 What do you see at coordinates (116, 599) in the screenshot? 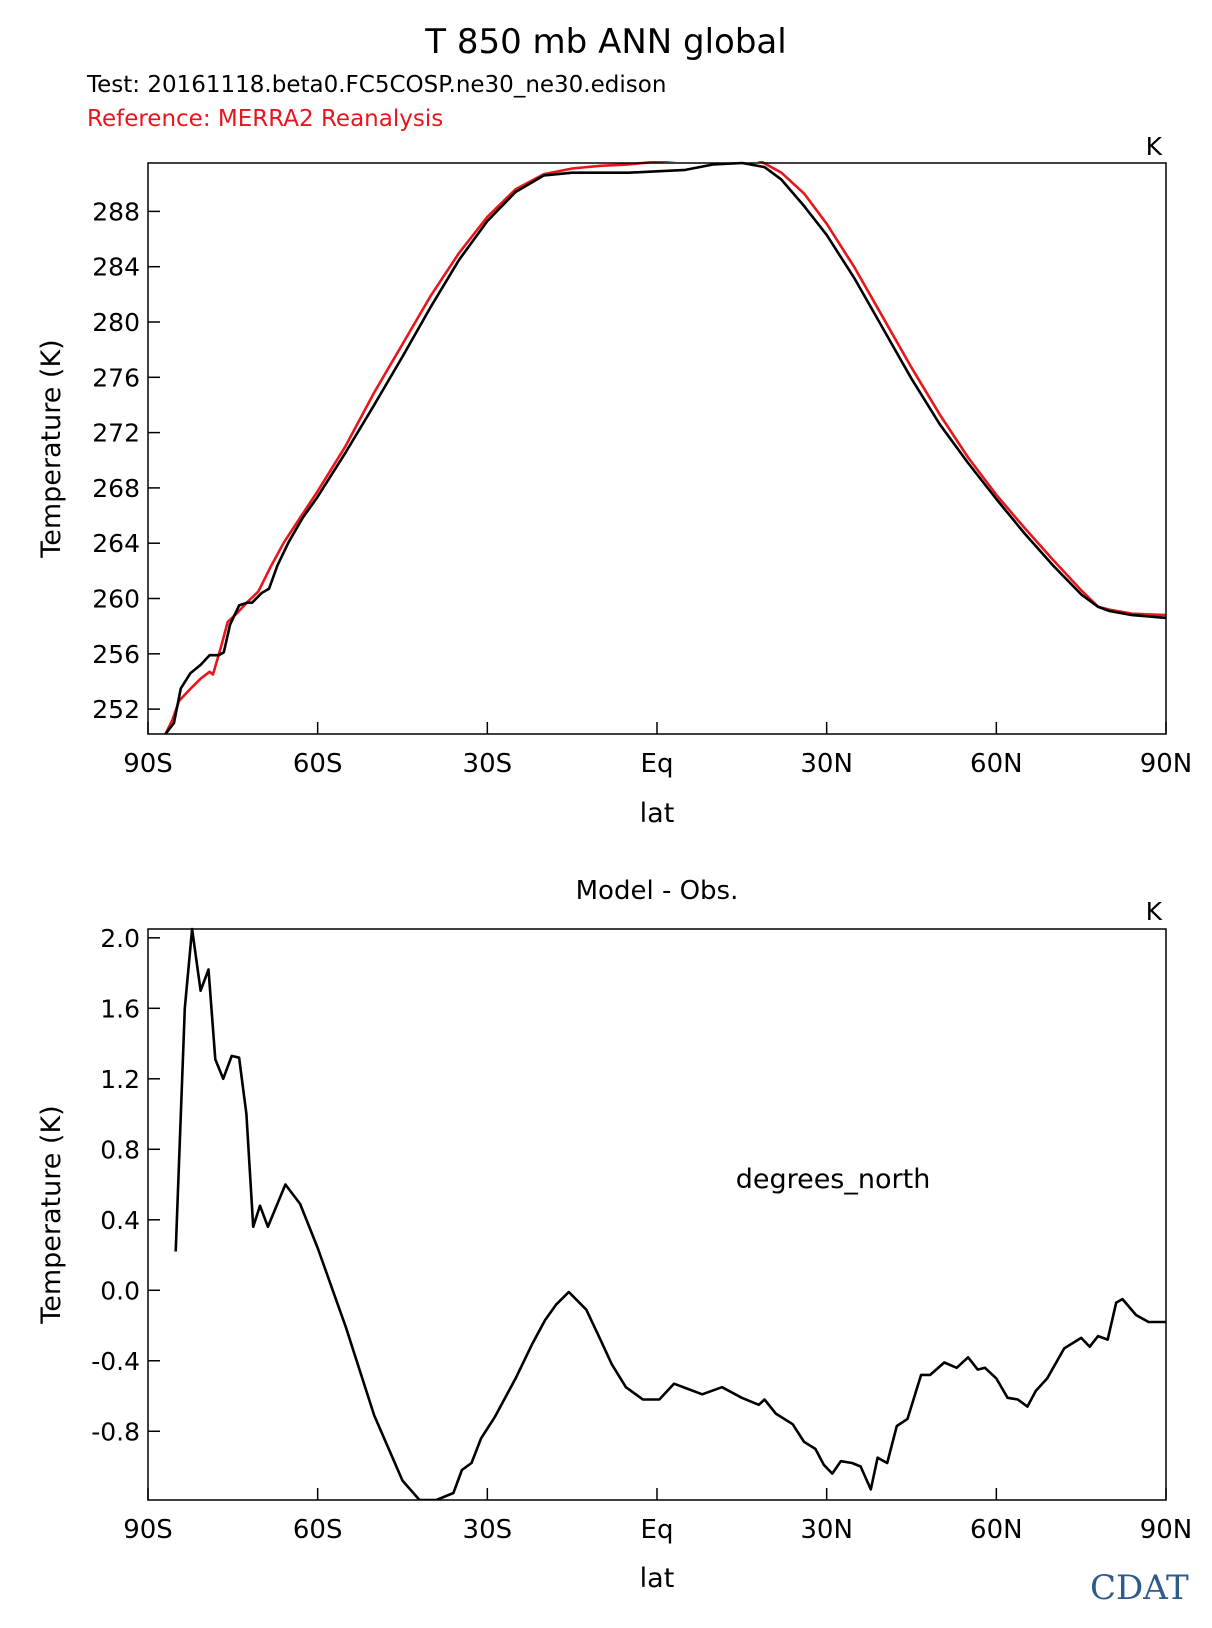
I see `y-tick-label: 260` at bounding box center [116, 599].